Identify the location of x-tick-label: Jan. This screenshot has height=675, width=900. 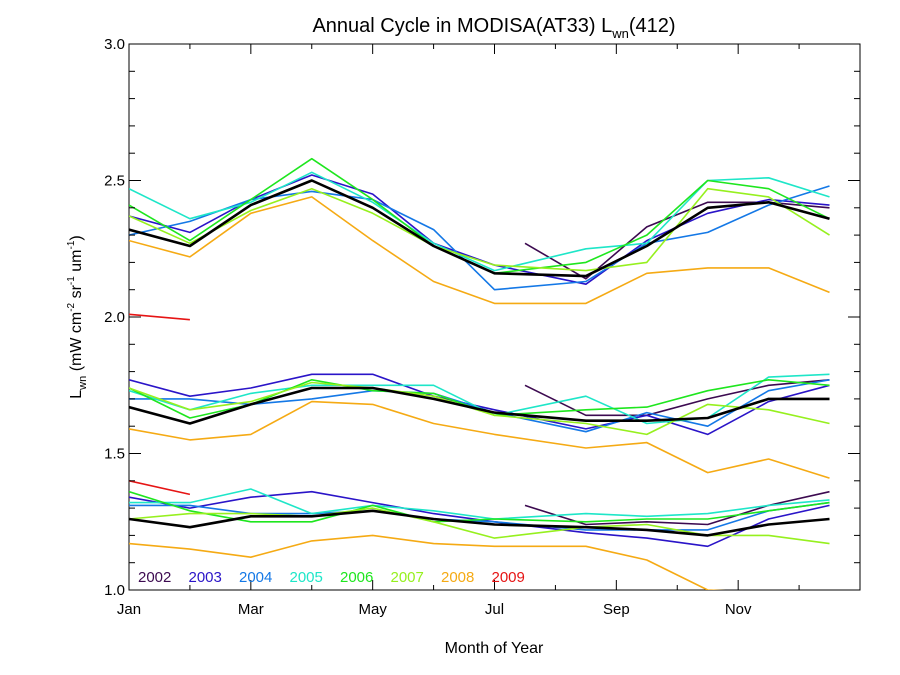
(129, 609).